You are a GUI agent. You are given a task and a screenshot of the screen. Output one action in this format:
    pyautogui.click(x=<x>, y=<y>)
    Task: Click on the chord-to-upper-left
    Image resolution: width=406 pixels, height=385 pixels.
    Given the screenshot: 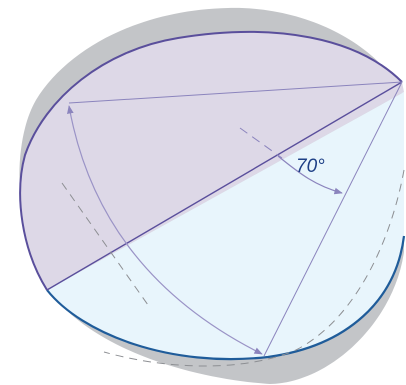 What is the action you would take?
    pyautogui.click(x=235, y=92)
    